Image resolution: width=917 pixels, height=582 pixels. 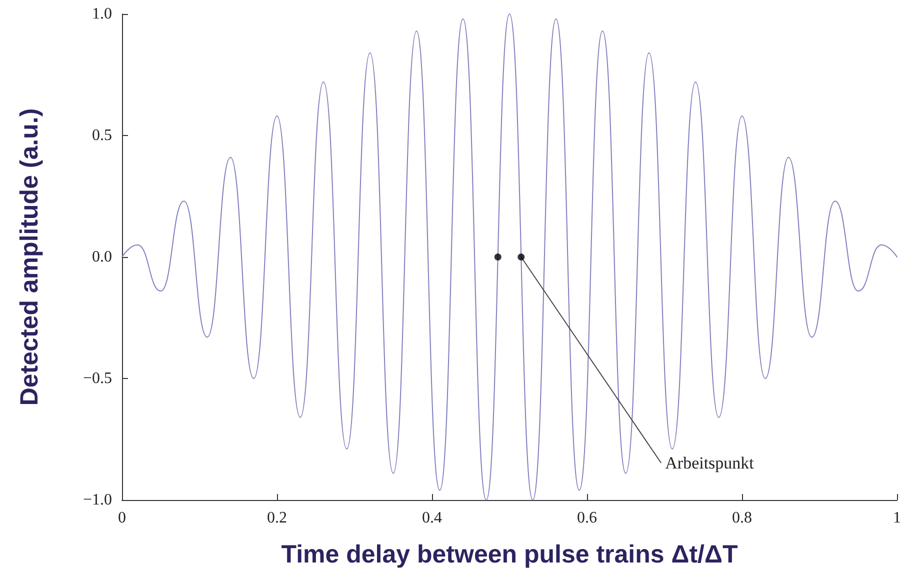 What do you see at coordinates (509, 554) in the screenshot?
I see `x-axis-title: Time delay between pulse trains Δt/ΔT` at bounding box center [509, 554].